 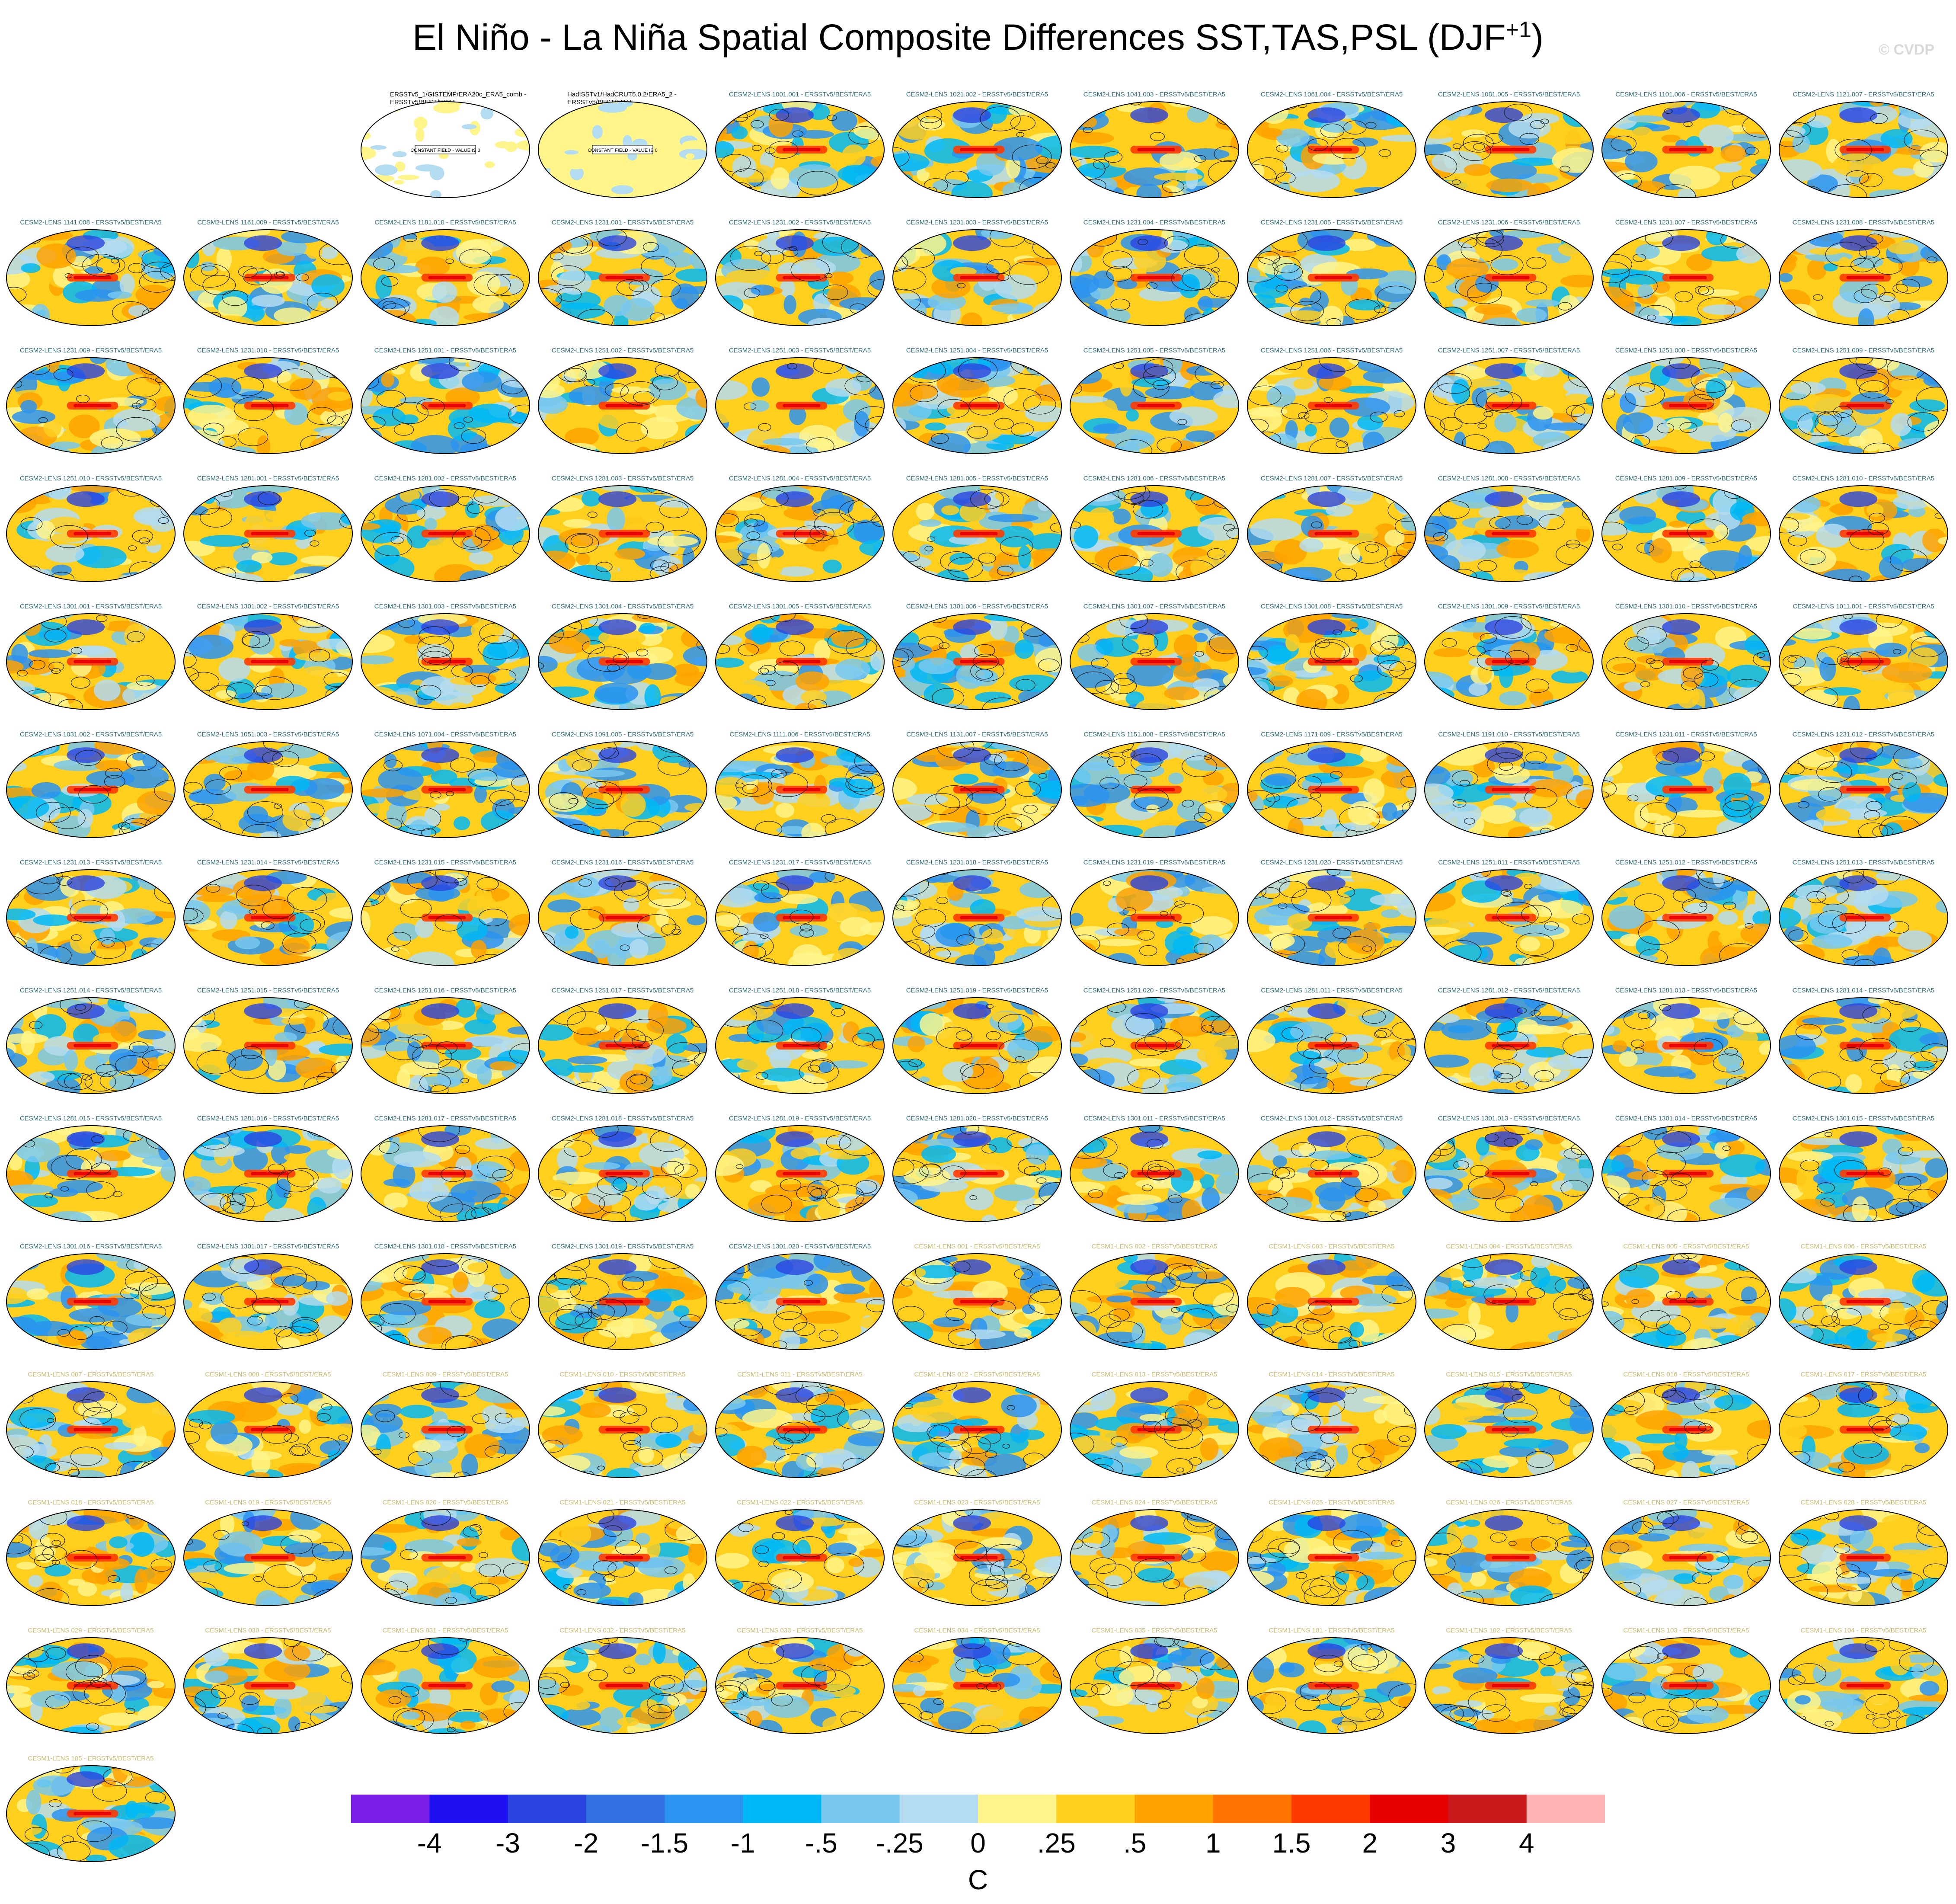 What do you see at coordinates (445, 606) in the screenshot?
I see `panel-label: CESM2-LENS 1301.003 - ERSSTv5/BEST/ERA5` at bounding box center [445, 606].